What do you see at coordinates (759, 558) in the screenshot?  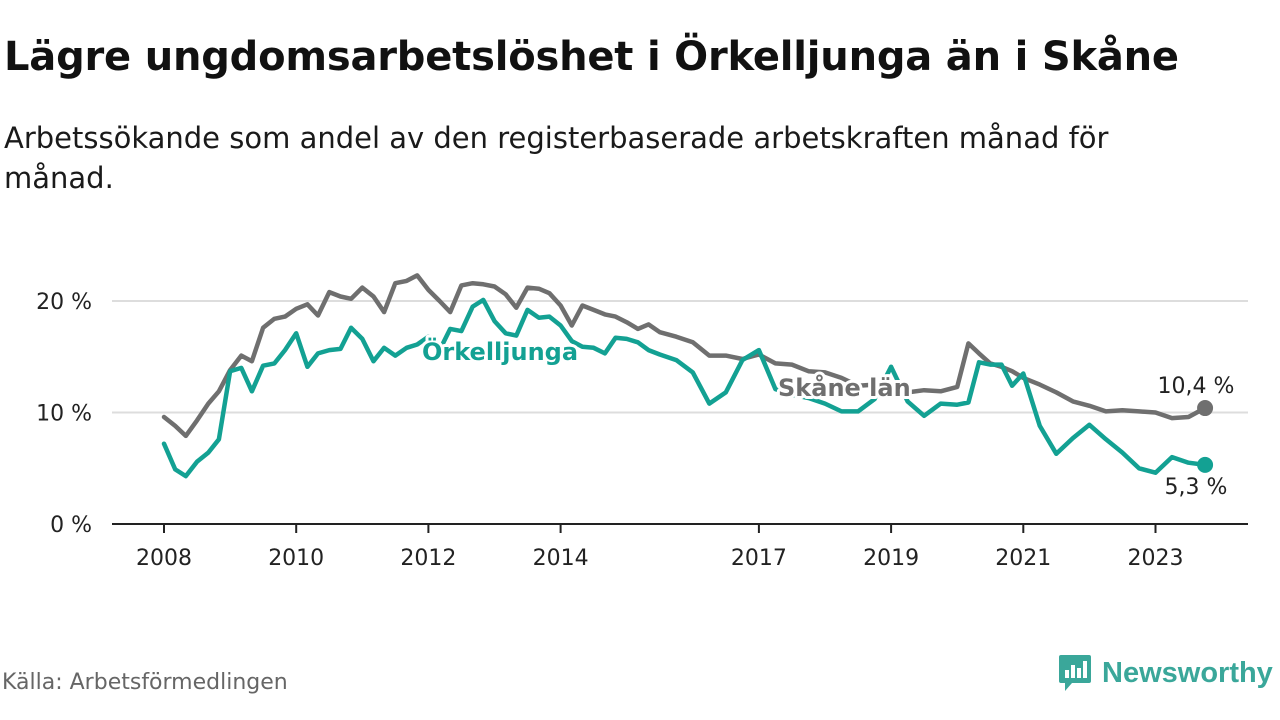 I see `x-tick-label: 2017` at bounding box center [759, 558].